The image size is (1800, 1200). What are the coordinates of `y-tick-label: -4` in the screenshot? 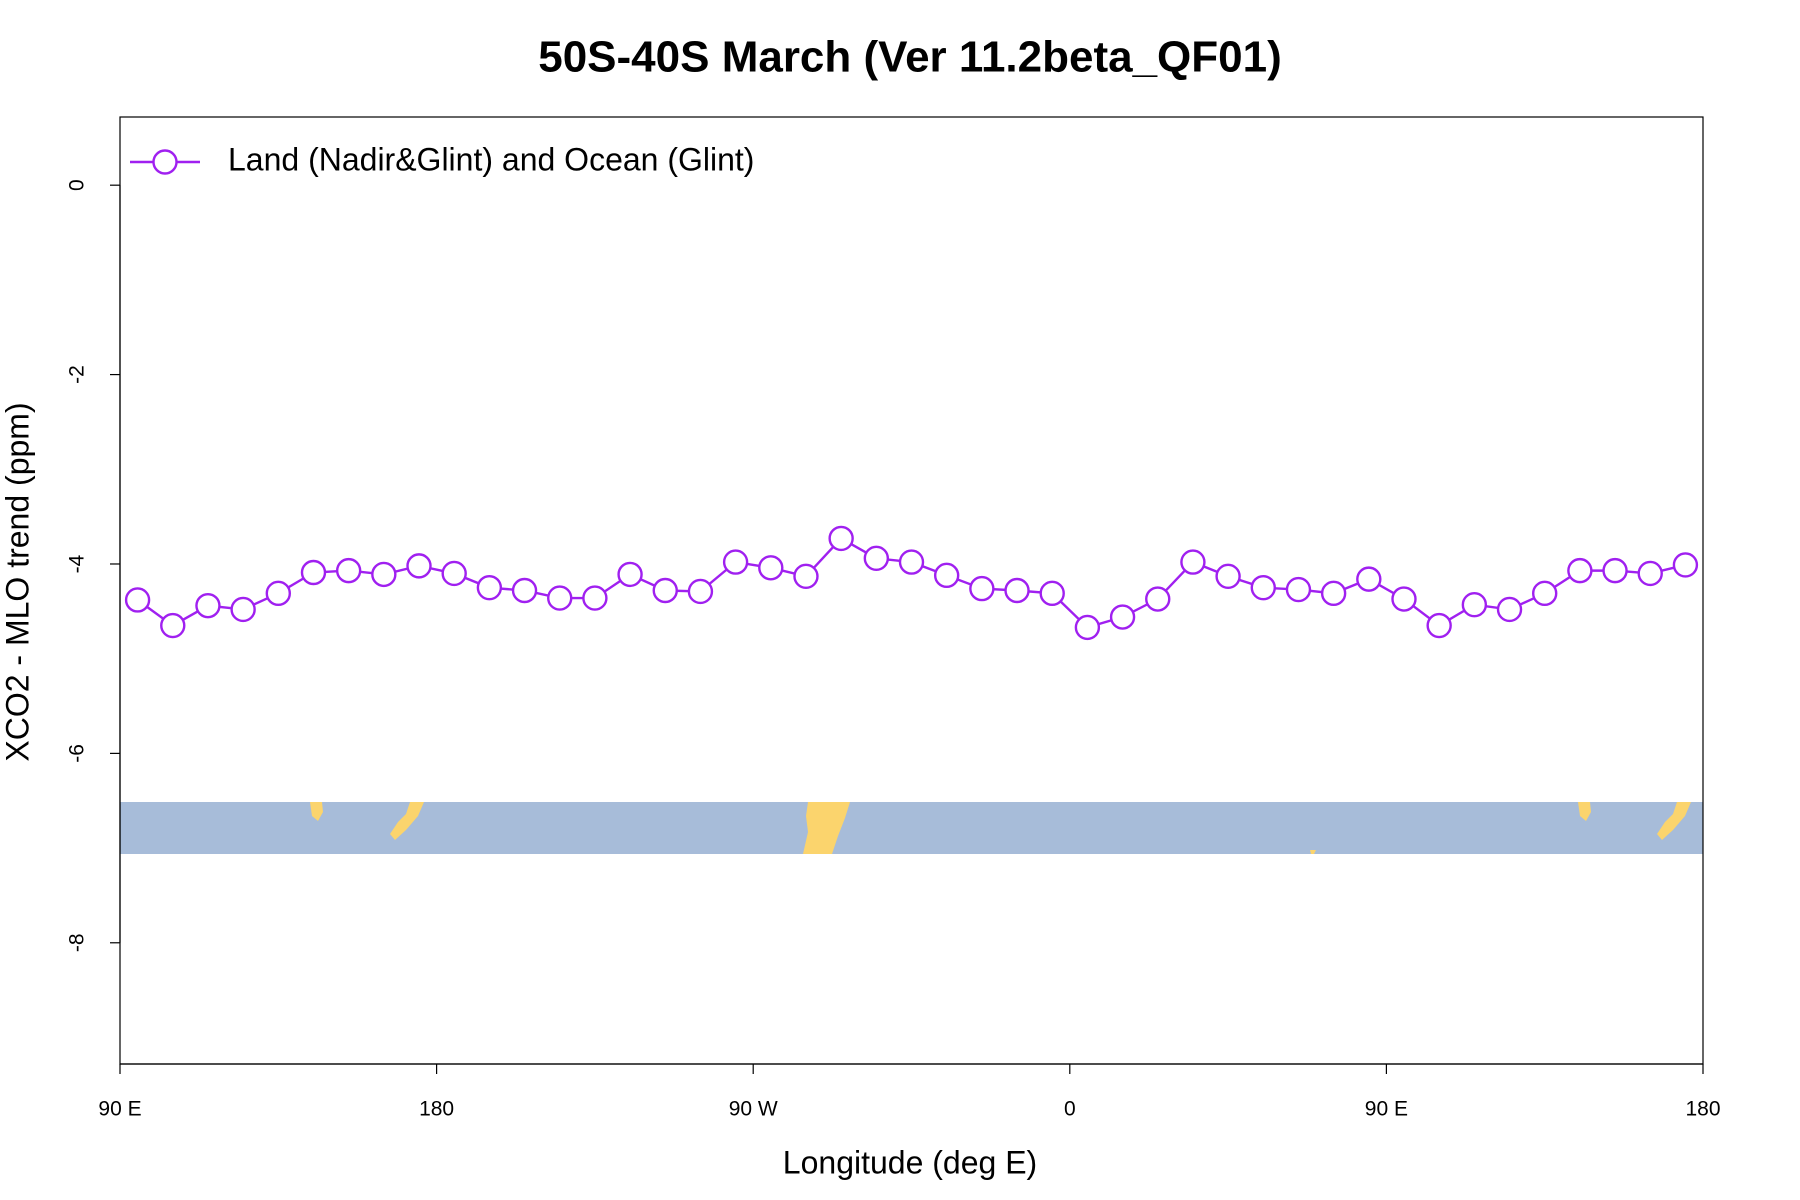 It's located at (77, 563).